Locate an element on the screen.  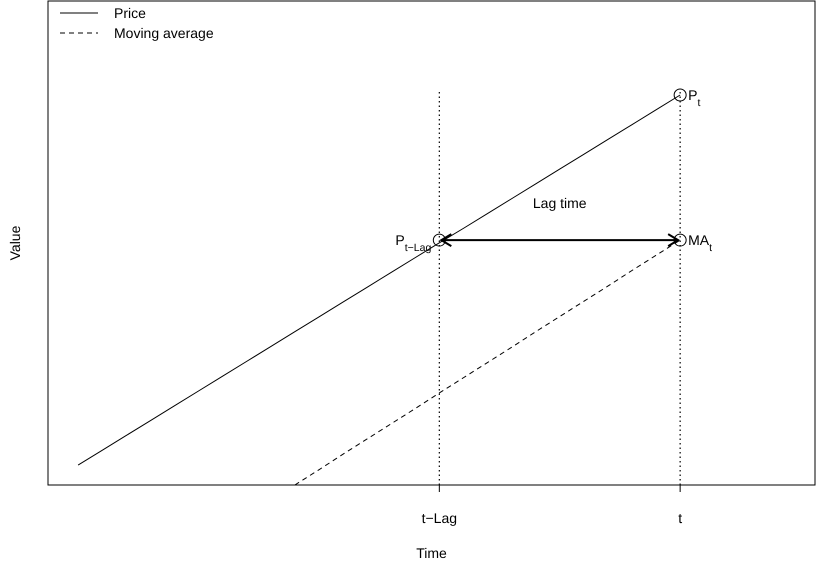
annotation: MA$_{t}$ is located at coordinates (700, 243).